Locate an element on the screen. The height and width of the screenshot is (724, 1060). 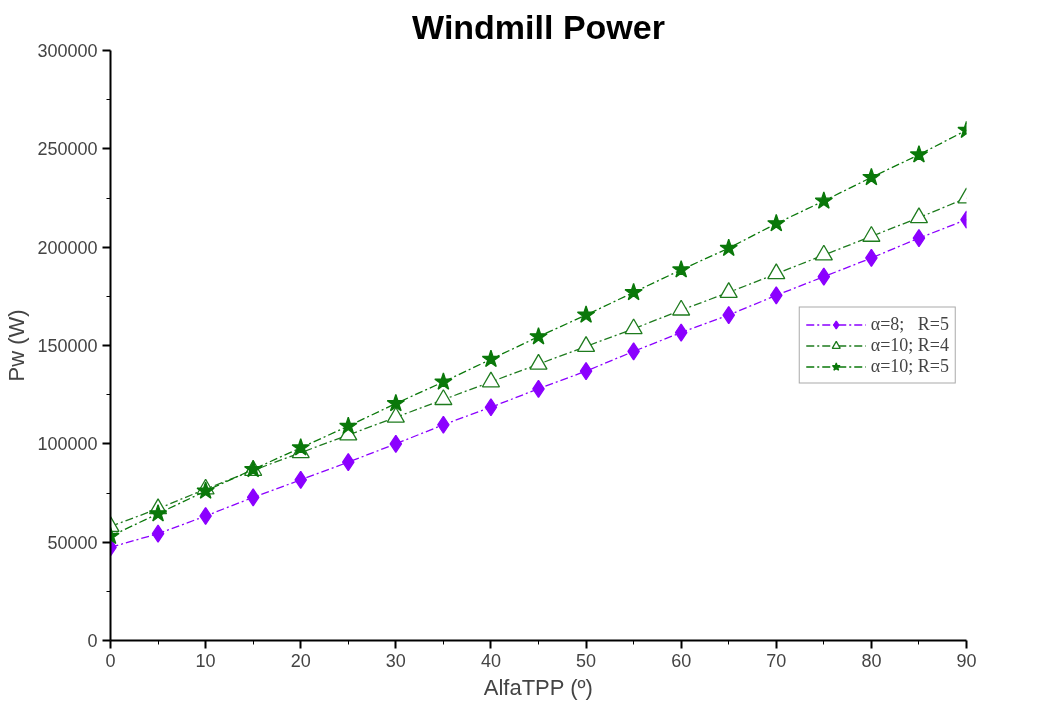
y-tick-label: 200000 is located at coordinates (67, 247).